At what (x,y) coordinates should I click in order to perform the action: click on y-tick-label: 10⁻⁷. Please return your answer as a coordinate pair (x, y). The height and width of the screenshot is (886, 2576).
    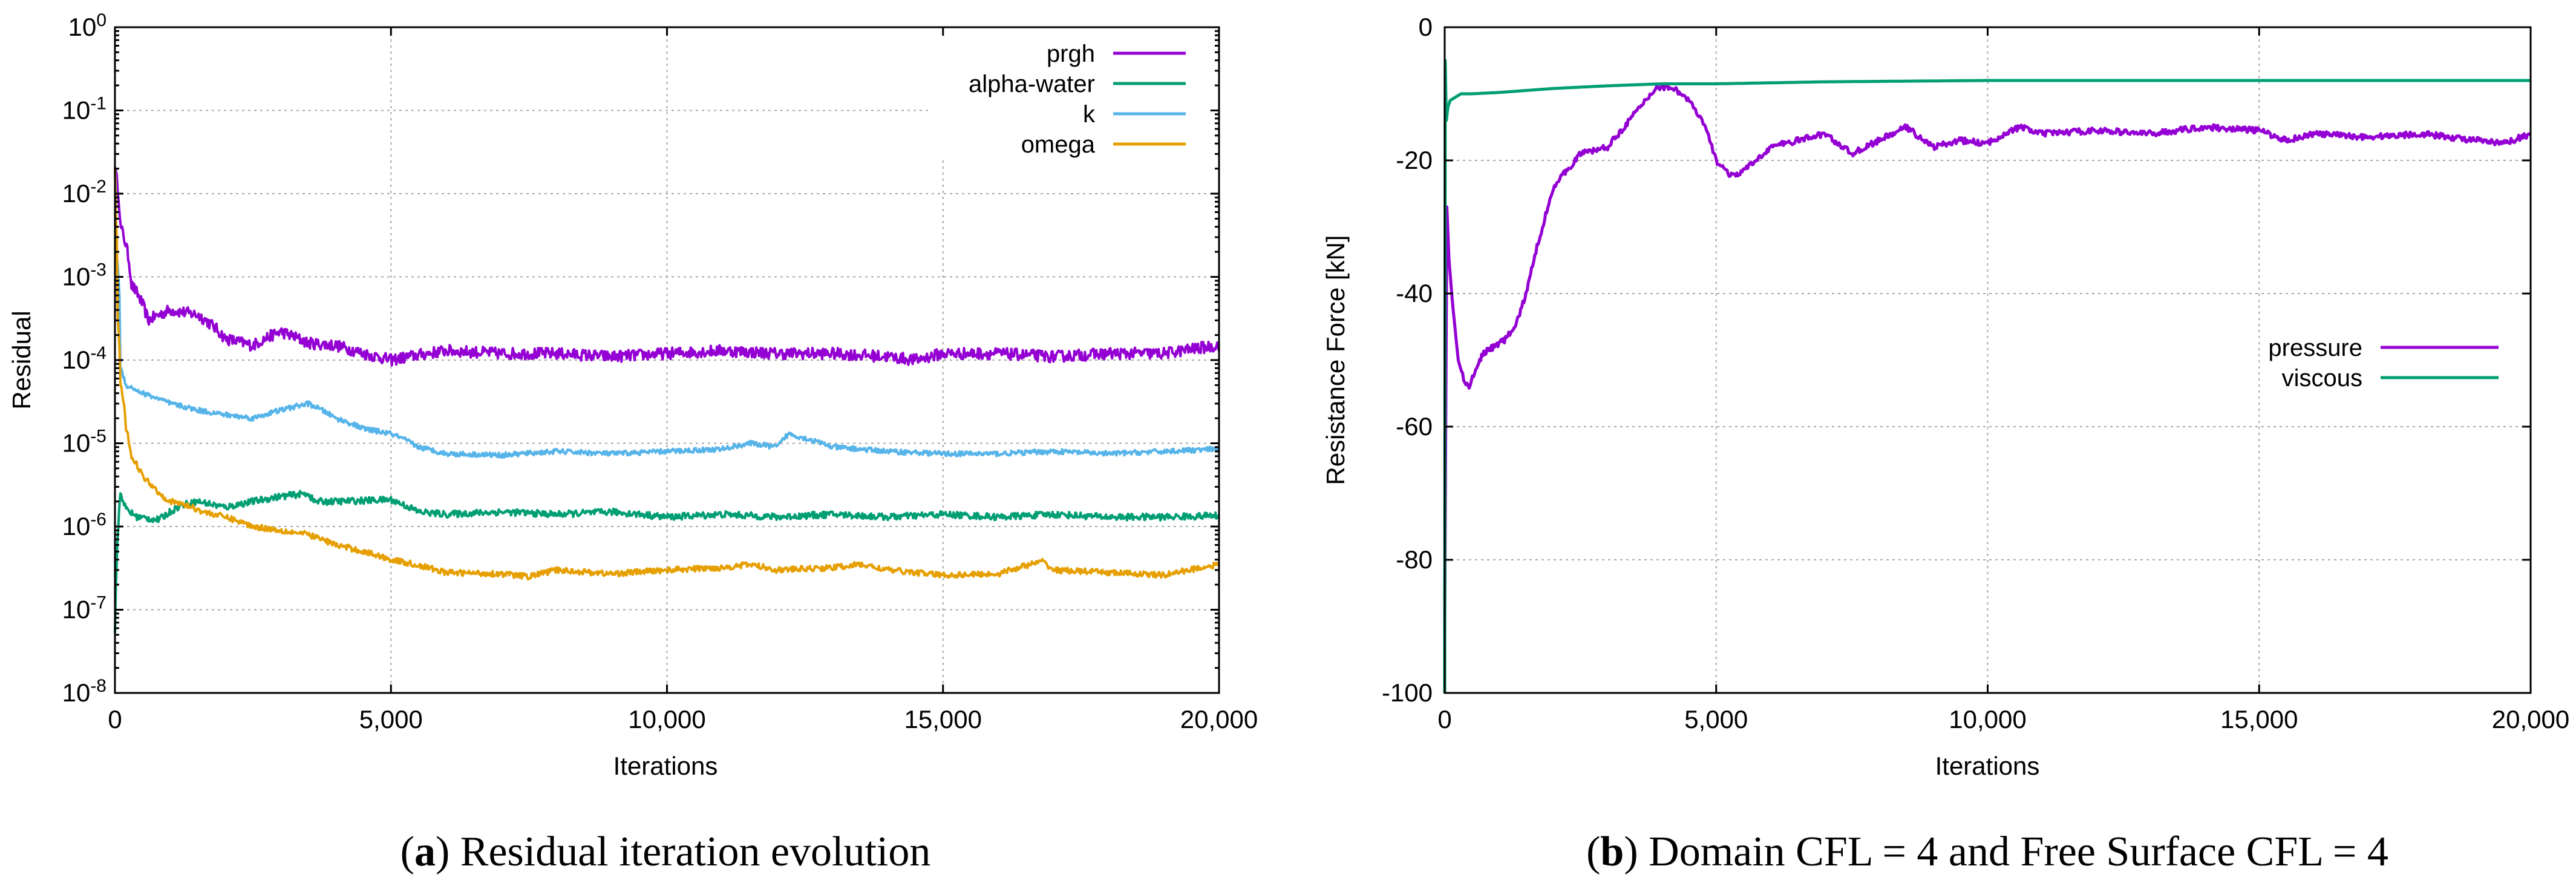
    Looking at the image, I should click on (84, 608).